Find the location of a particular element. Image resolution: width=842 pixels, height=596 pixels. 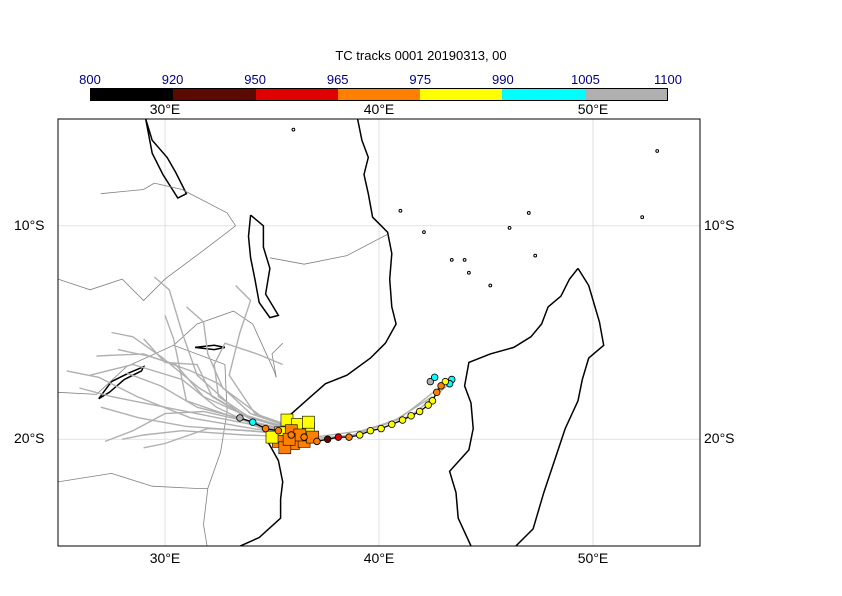

colorbar-label: 1100 is located at coordinates (668, 79).